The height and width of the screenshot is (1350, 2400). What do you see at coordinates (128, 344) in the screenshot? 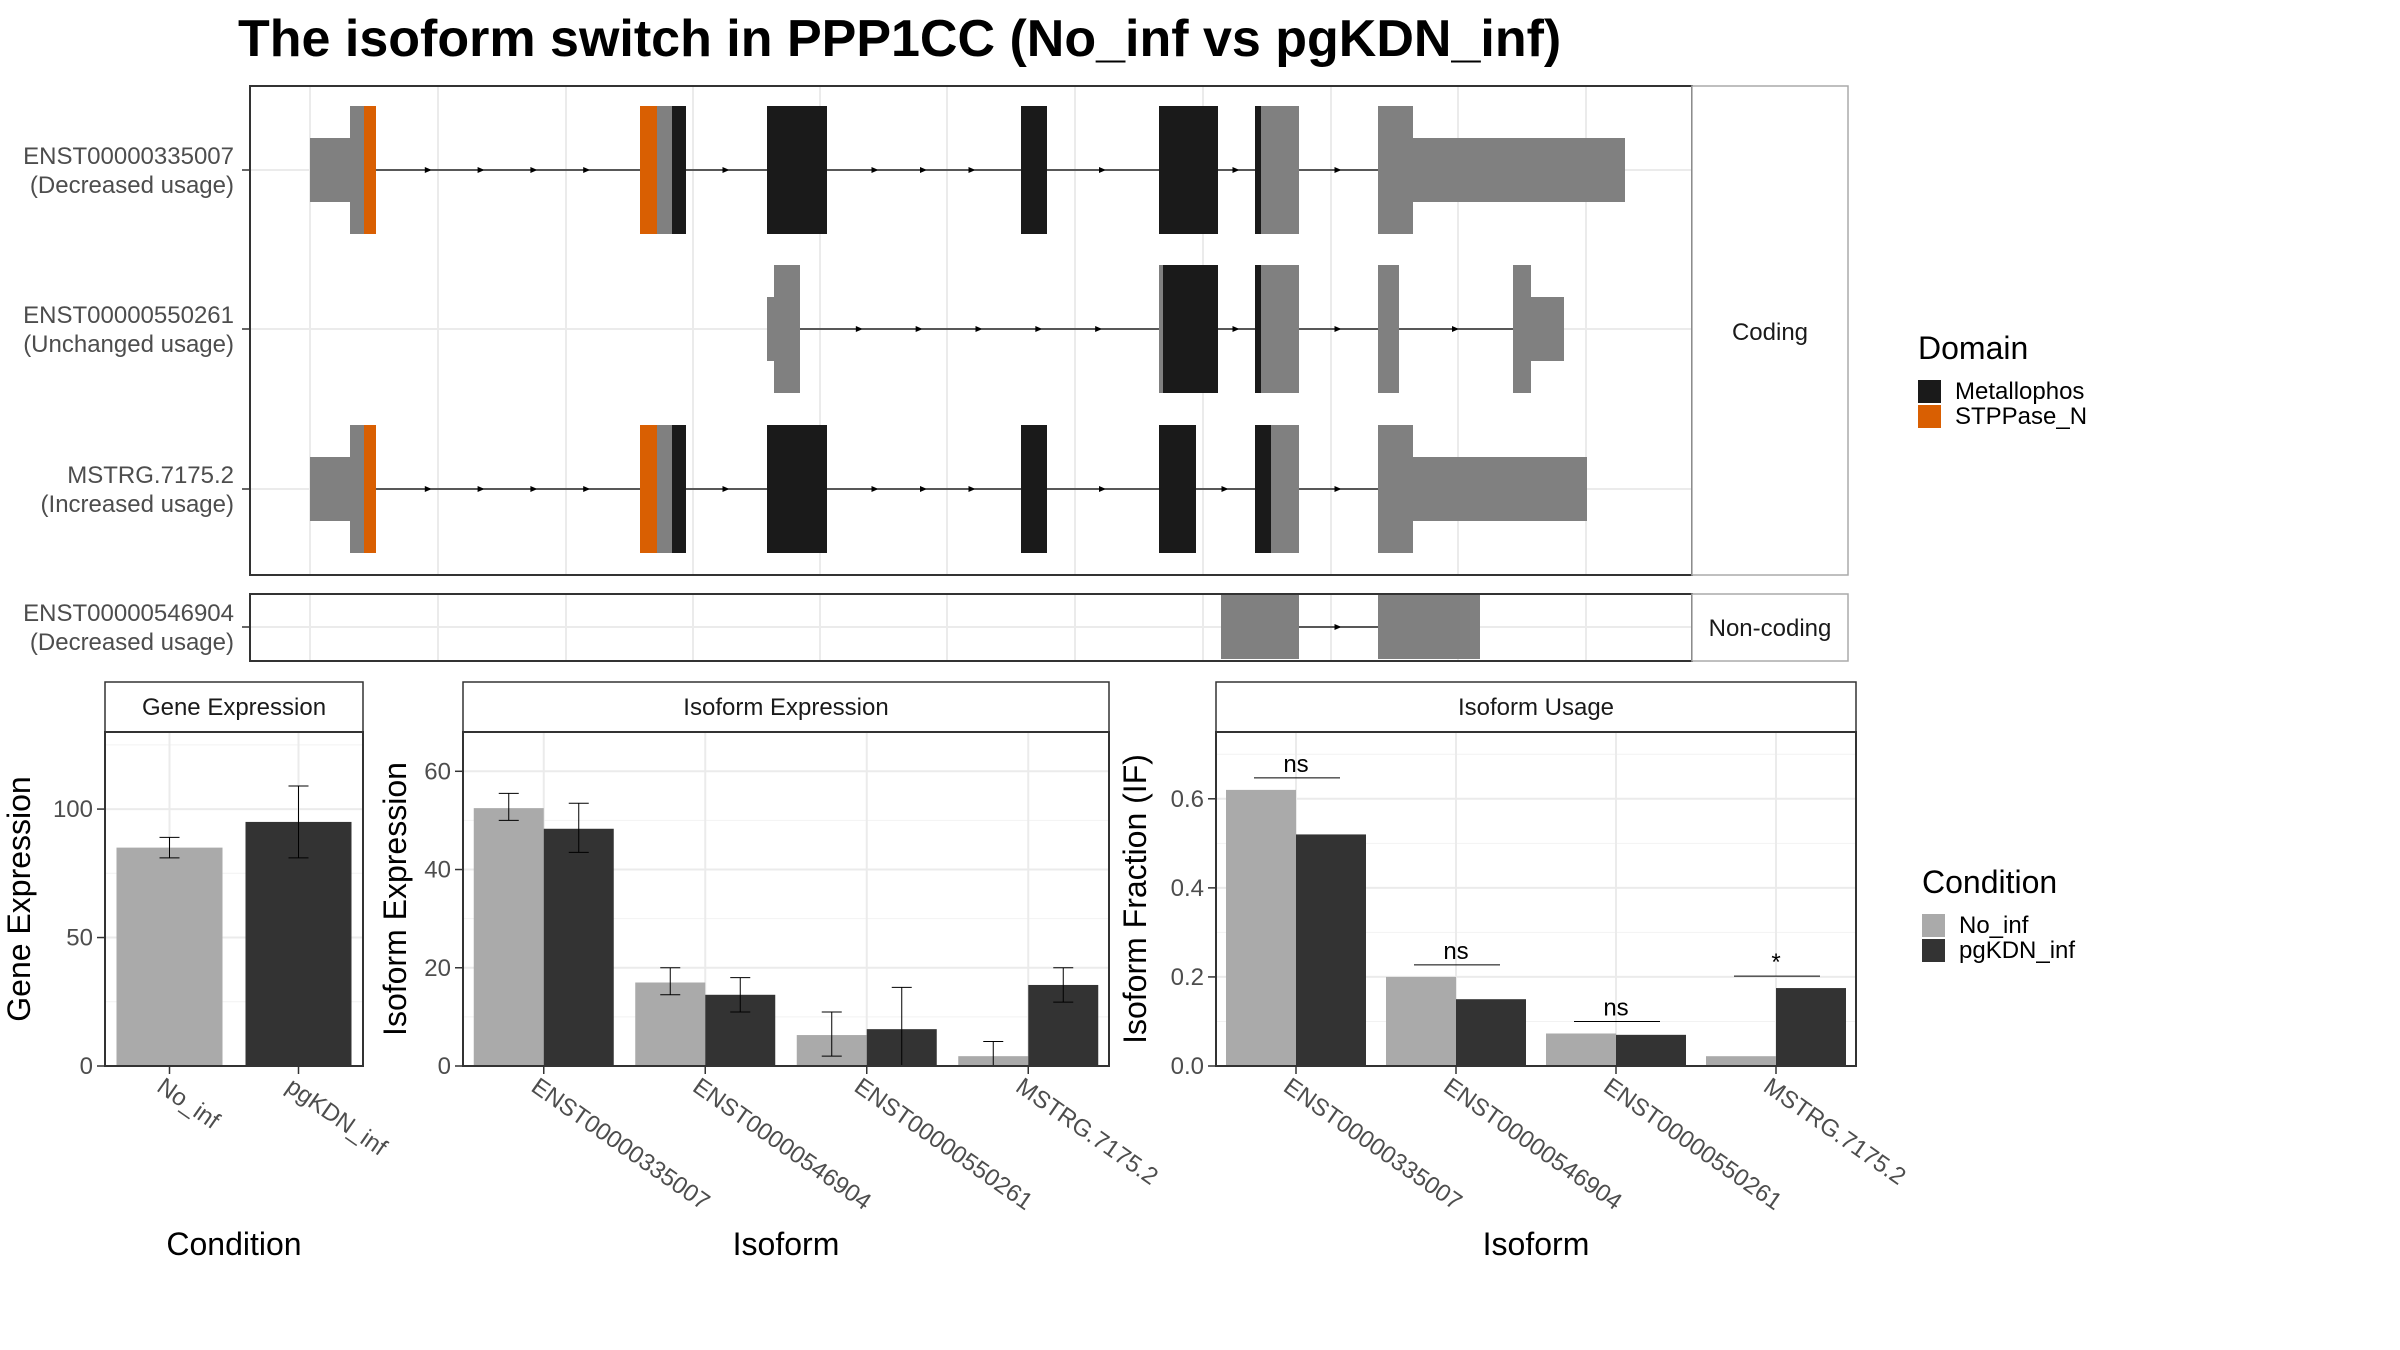
I see `isoform-usage-label: (Unchanged usage)` at bounding box center [128, 344].